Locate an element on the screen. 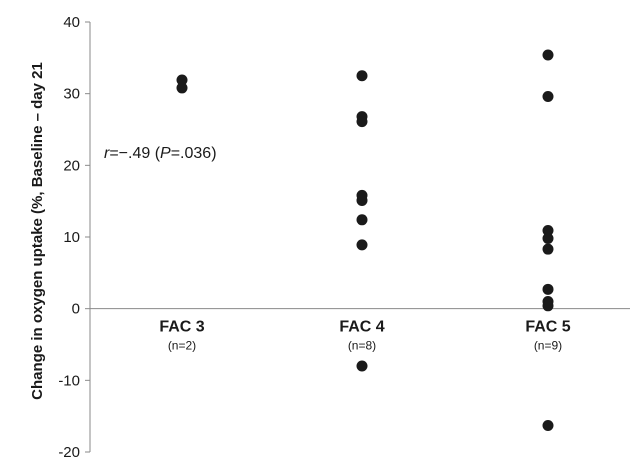 The width and height of the screenshot is (634, 461). y-tick-label: 30 is located at coordinates (71, 94).